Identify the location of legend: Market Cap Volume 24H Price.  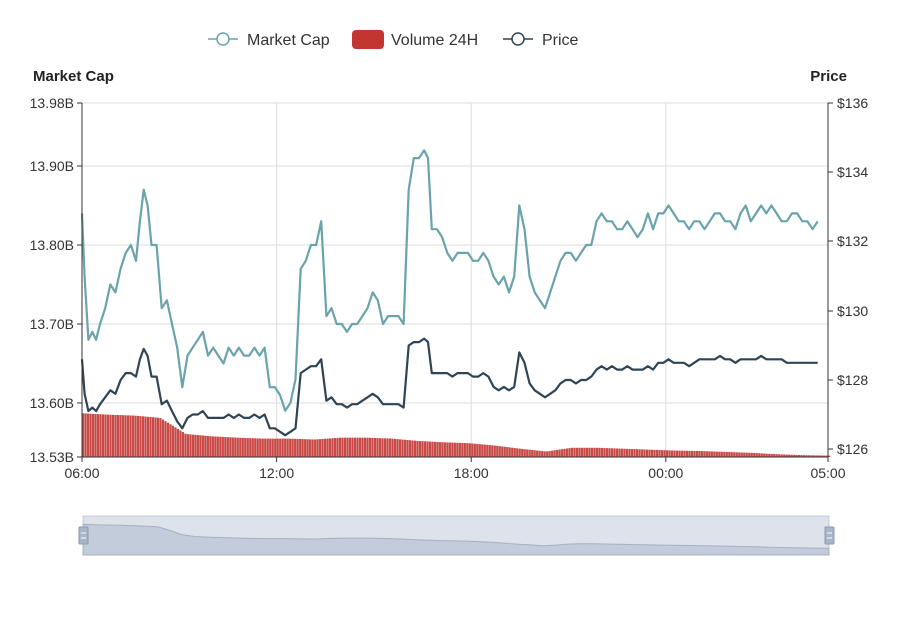
(393, 39).